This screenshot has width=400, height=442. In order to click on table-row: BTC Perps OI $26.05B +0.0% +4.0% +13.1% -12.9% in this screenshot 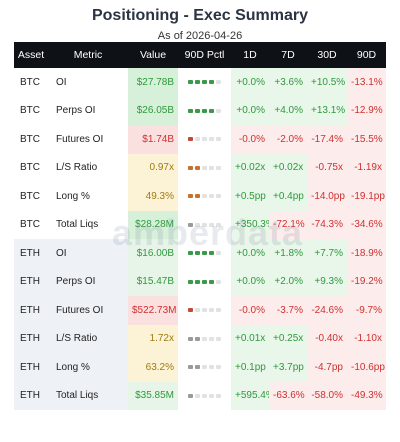, I will do `click(200, 110)`.